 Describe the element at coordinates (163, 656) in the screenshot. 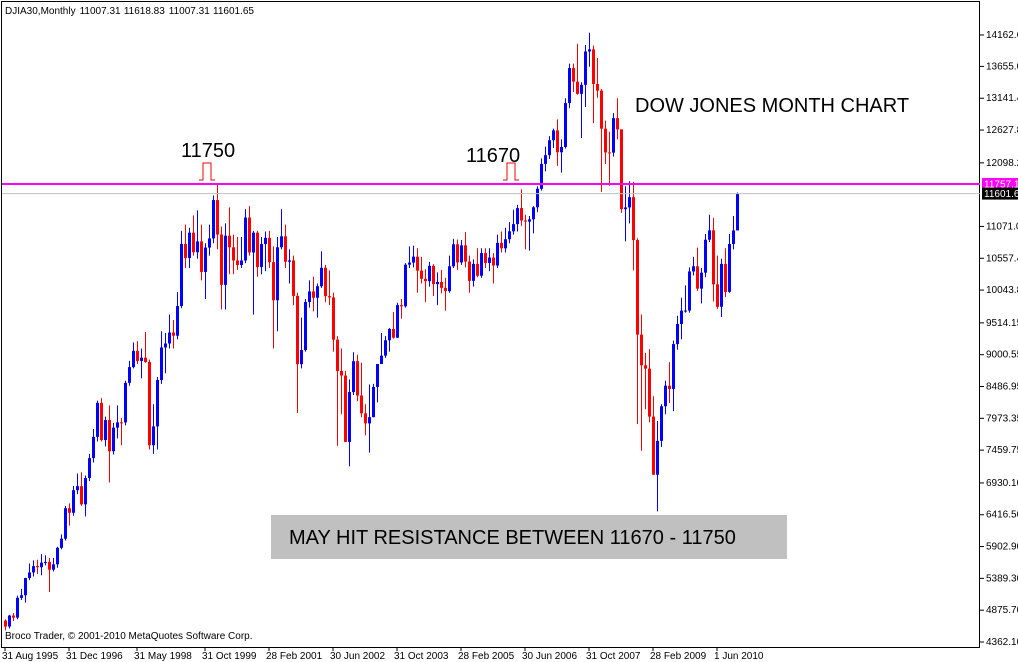

I see `x-tick-label: 31 May 1998` at that location.